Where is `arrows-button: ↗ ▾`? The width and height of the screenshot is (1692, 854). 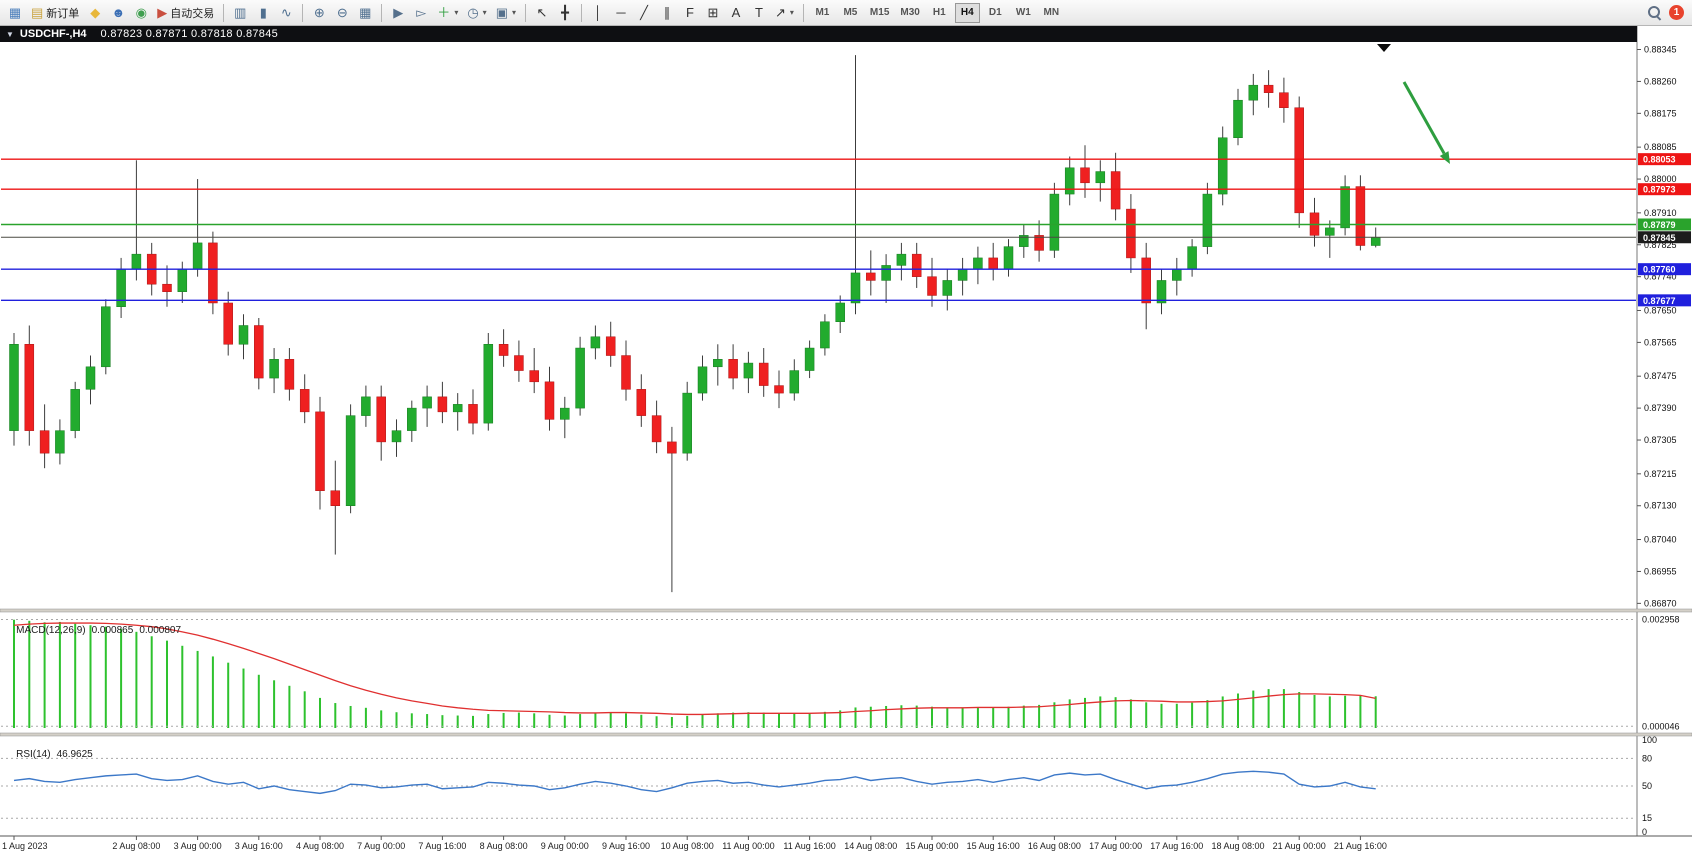 arrows-button: ↗ ▾ is located at coordinates (784, 13).